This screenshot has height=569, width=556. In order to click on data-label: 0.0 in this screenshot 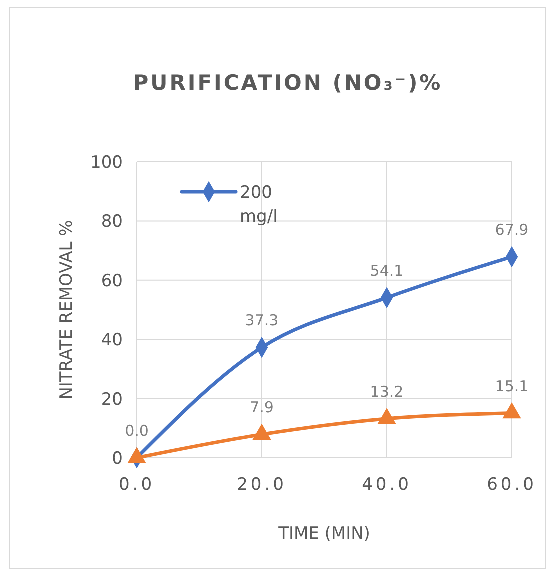, I will do `click(137, 431)`.